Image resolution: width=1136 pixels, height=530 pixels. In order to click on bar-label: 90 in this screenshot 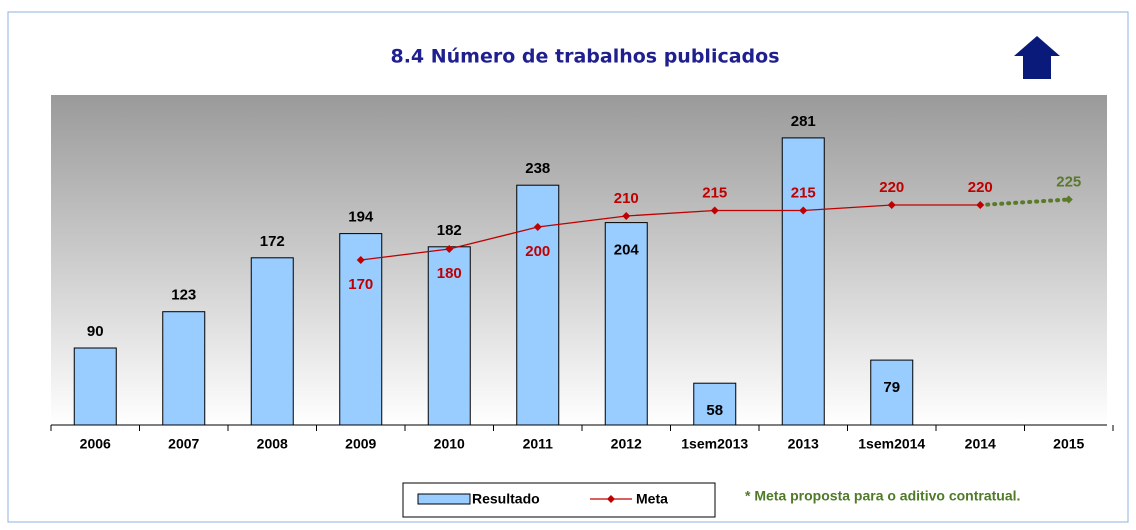, I will do `click(95, 331)`.